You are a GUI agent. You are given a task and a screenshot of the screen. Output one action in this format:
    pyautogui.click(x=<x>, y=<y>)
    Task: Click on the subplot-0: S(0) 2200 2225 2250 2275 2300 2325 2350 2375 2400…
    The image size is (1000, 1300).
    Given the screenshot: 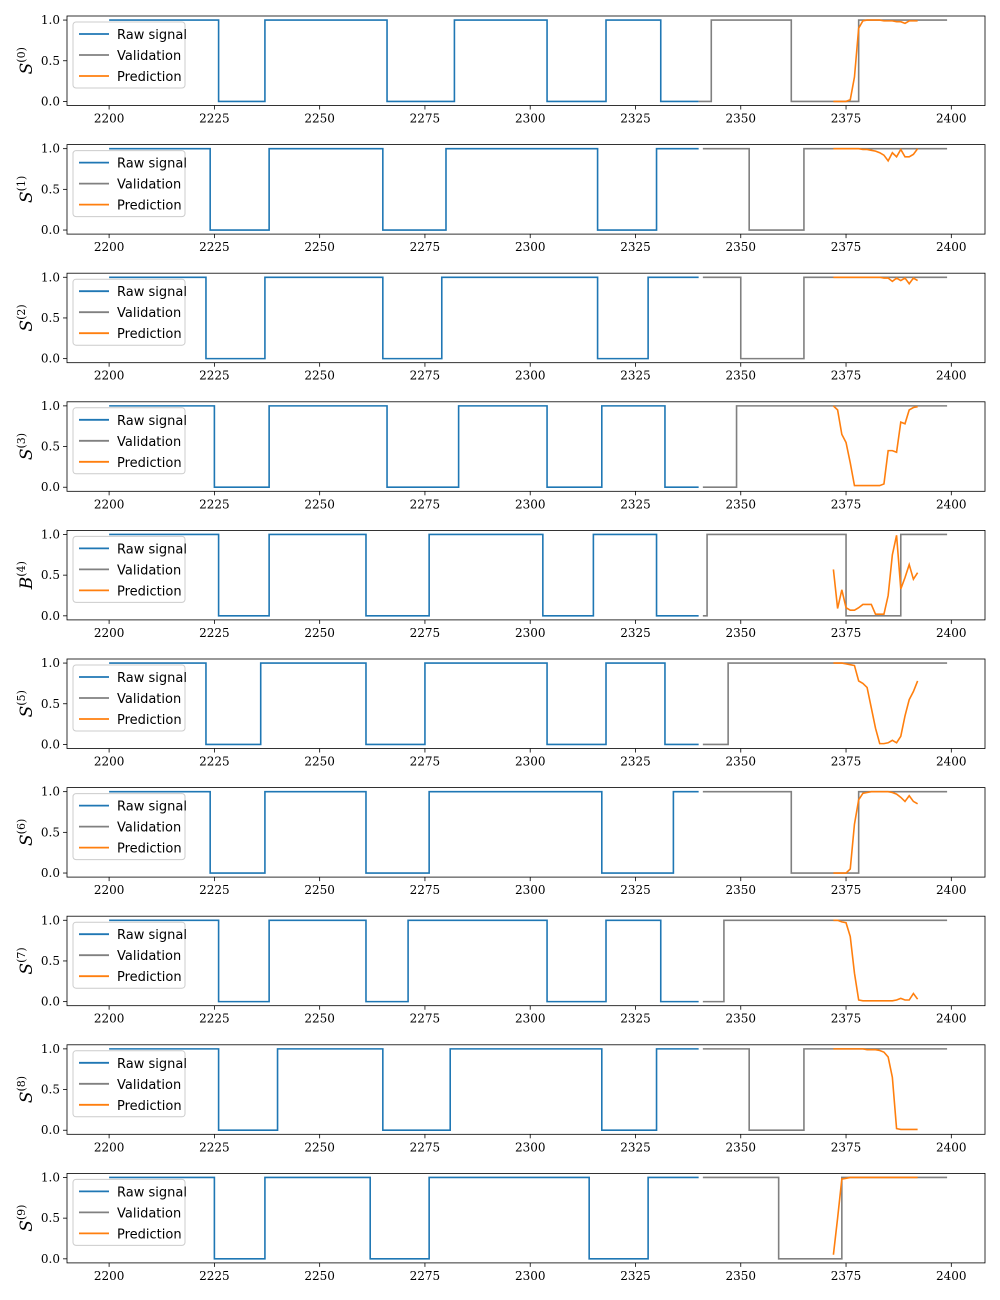 What is the action you would take?
    pyautogui.click(x=500, y=69)
    